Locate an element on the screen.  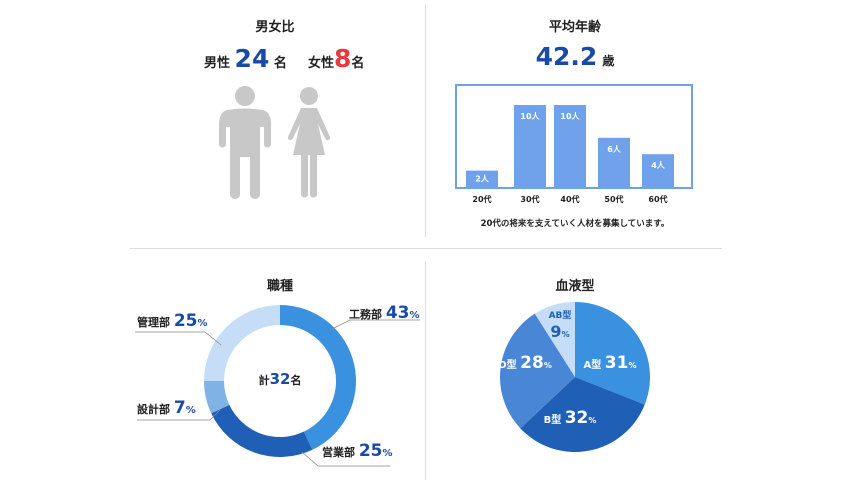
gender-title: 男女比 is located at coordinates (275, 27).